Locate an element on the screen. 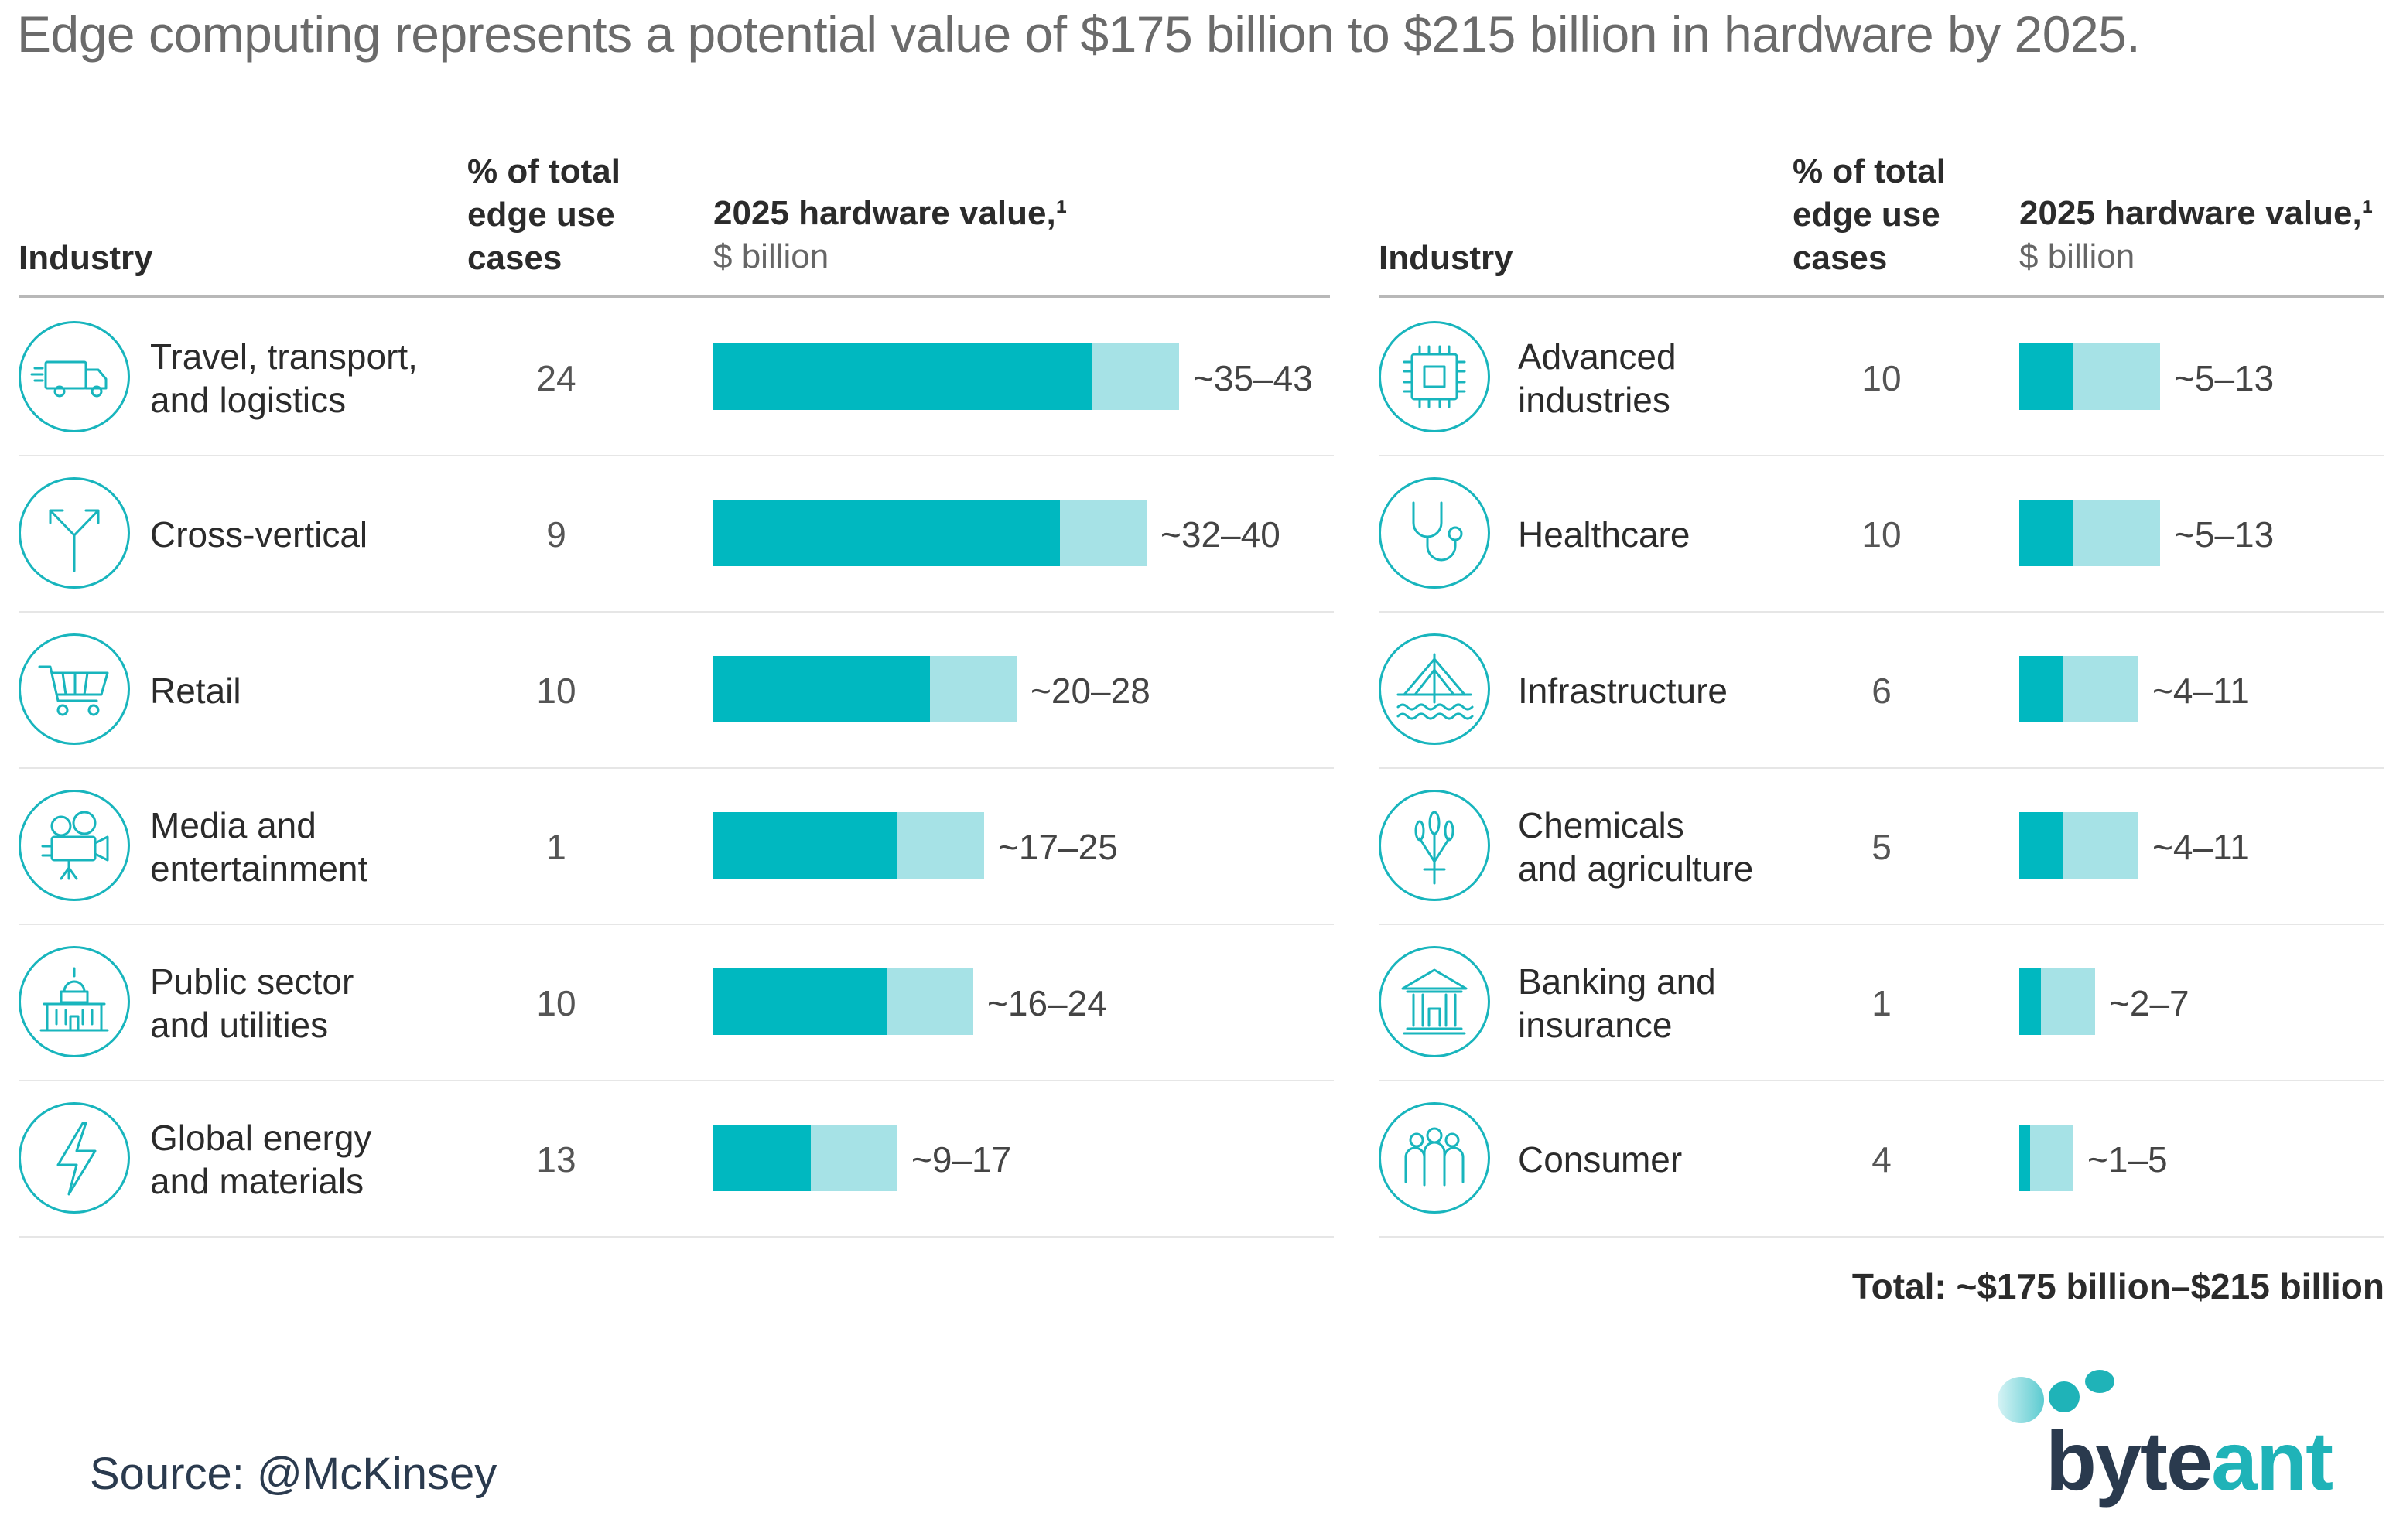 Image resolution: width=2403 pixels, height=1540 pixels. table-row: Global energy and materials 13 ~9–17 is located at coordinates (676, 1160).